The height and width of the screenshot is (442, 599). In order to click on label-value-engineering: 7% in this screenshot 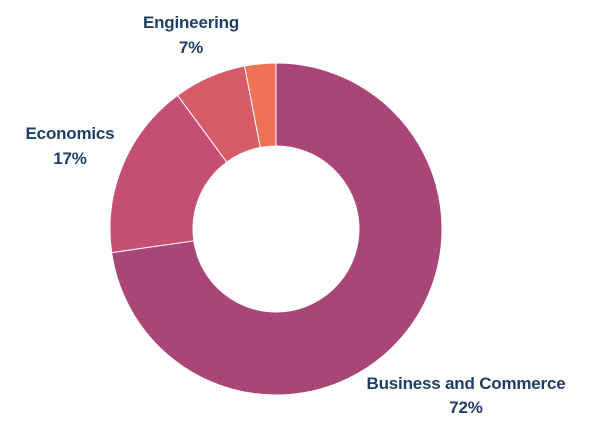, I will do `click(191, 47)`.